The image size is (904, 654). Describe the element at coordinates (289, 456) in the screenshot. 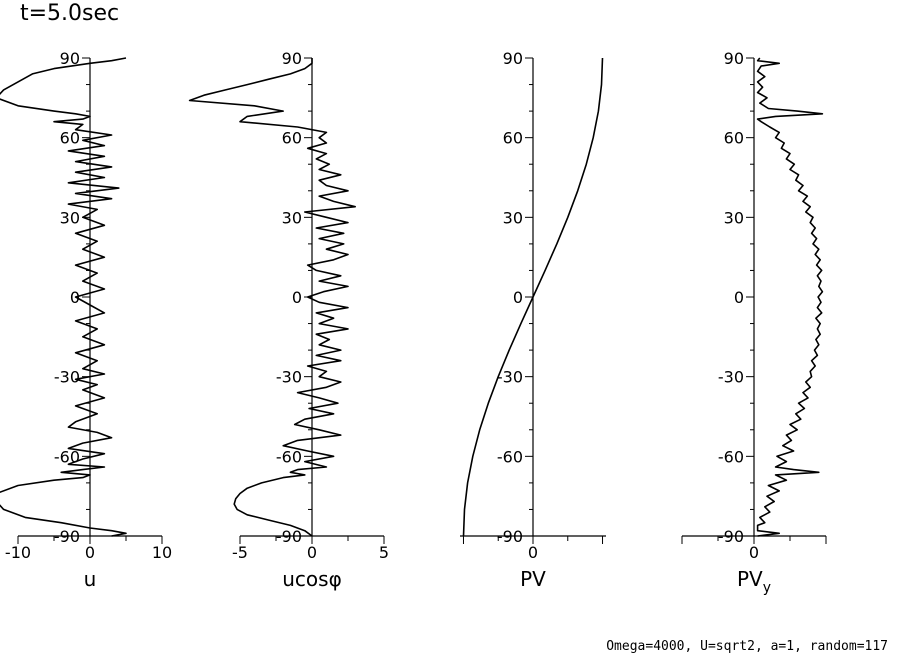

I see `y-tick-label-ucosphi: -60` at that location.